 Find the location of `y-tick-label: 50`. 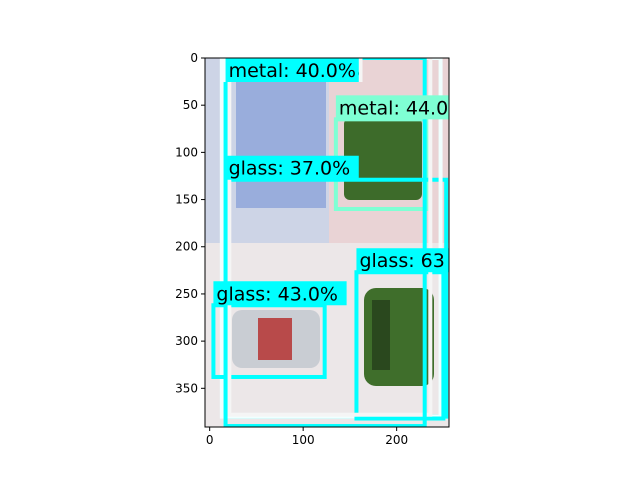

y-tick-label: 50 is located at coordinates (190, 105).